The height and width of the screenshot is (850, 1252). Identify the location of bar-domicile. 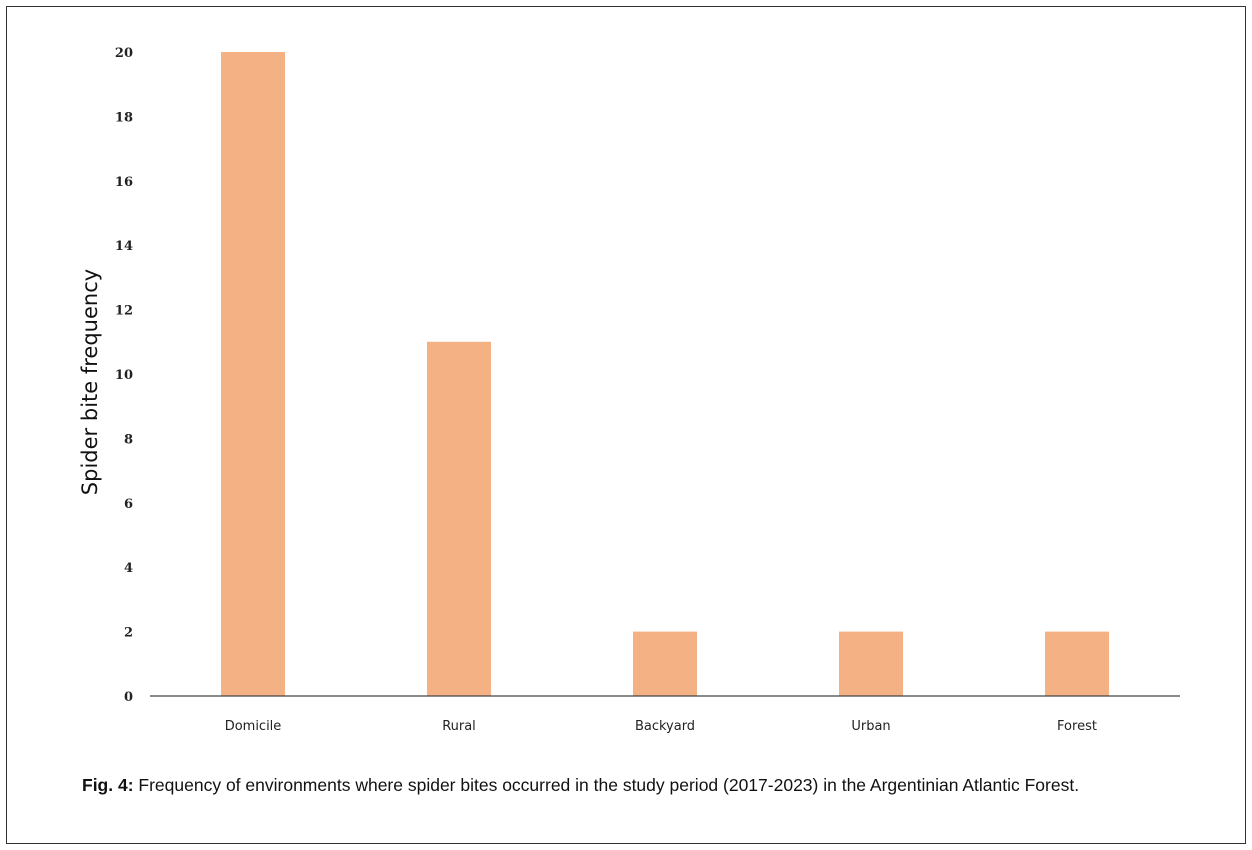
(253, 374).